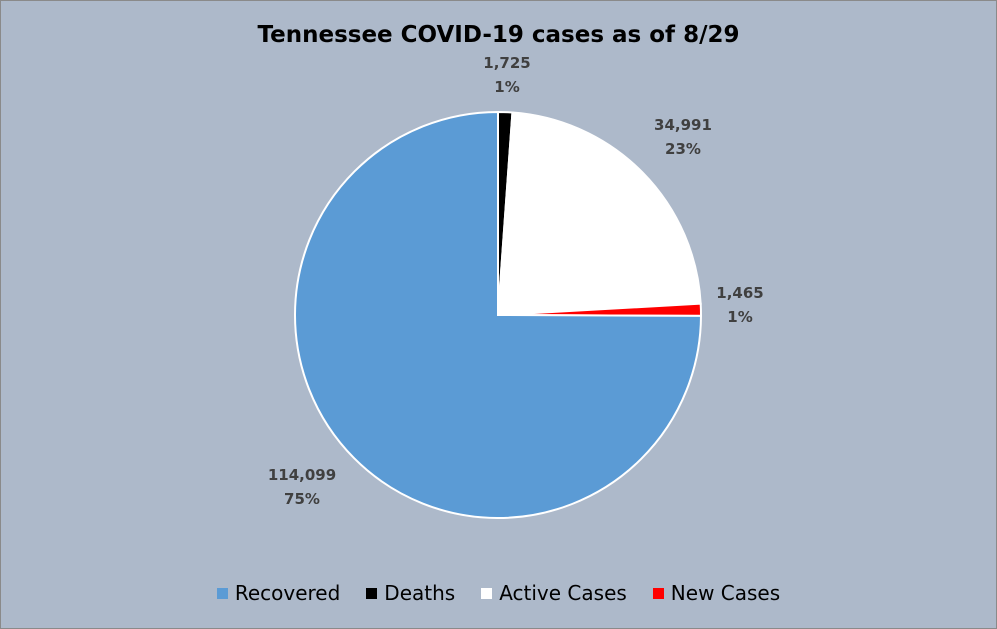 The width and height of the screenshot is (997, 629). What do you see at coordinates (222, 593) in the screenshot?
I see `legend-swatch-recovered` at bounding box center [222, 593].